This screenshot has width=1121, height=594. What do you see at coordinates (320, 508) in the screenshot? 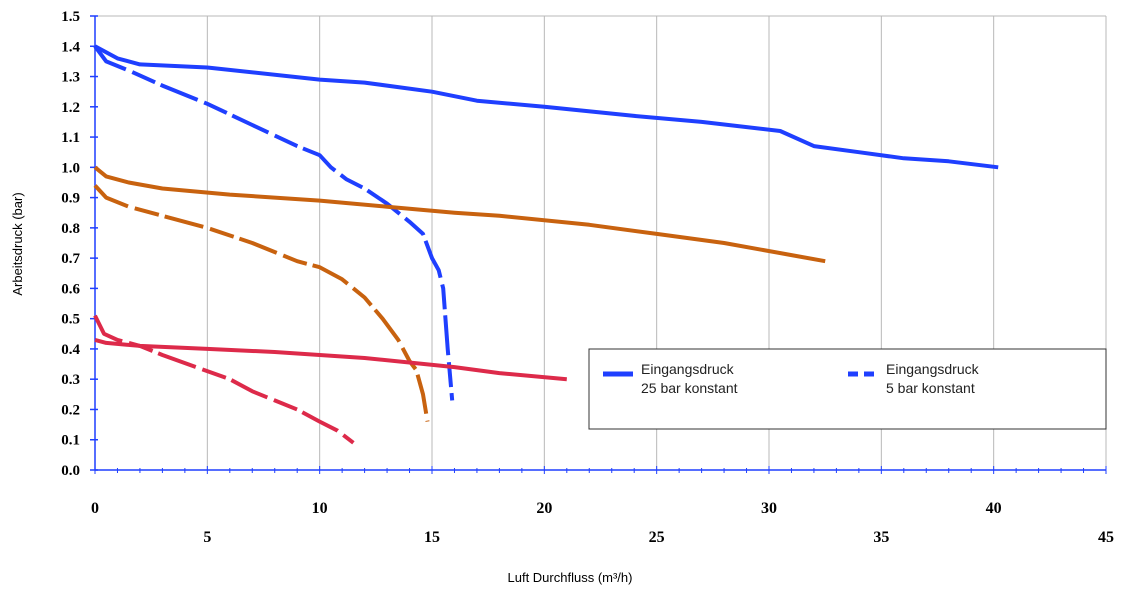
I see `x-tick-label: 10` at bounding box center [320, 508].